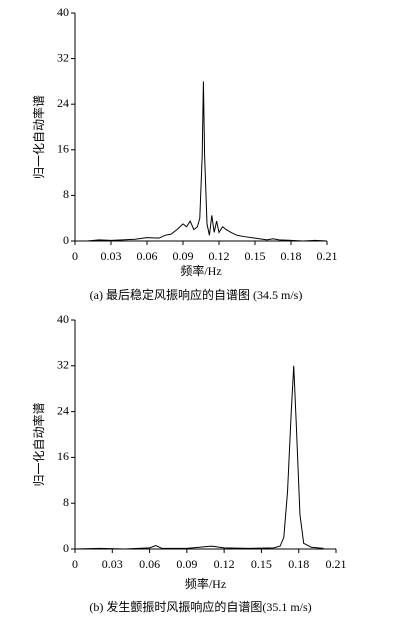  I want to click on caption: (b) 发生颤振时风振响应的自谱图(35.1 m/s), so click(200, 606).